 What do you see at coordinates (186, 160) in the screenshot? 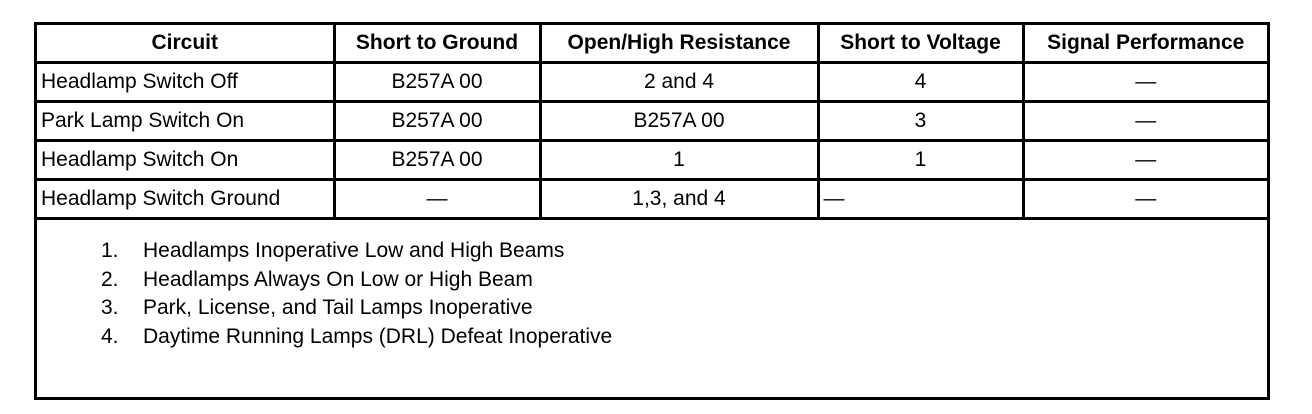
I see `cell-circuit: Headlamp Switch On` at bounding box center [186, 160].